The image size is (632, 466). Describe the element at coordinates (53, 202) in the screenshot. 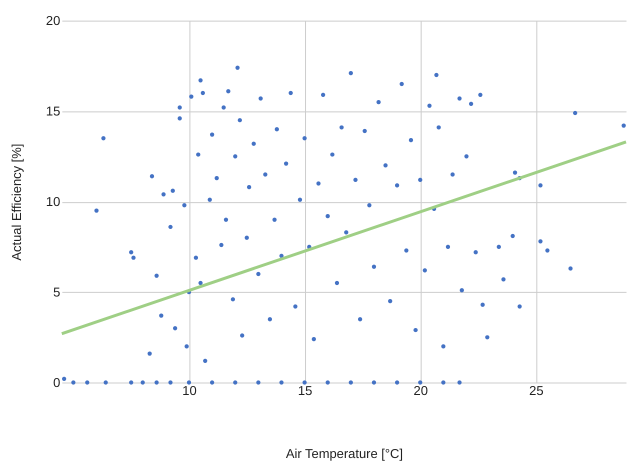

I see `y-tick-label: 10` at that location.